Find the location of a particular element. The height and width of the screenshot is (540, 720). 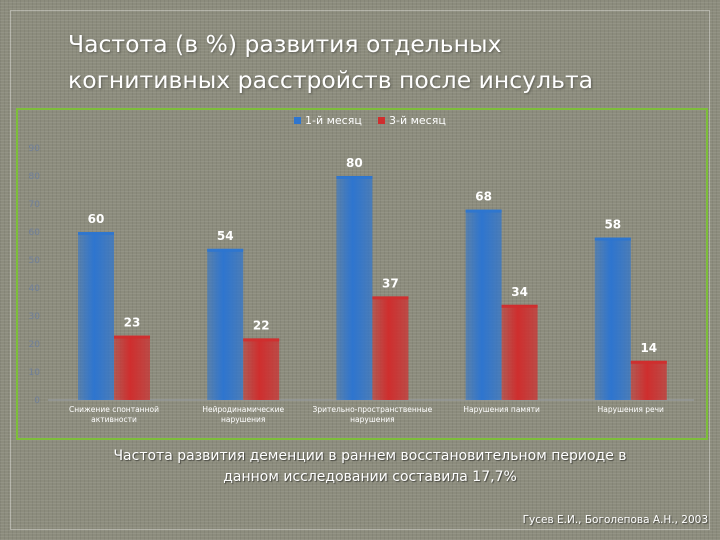

legend-label-1: 1-й месяц is located at coordinates (333, 120).